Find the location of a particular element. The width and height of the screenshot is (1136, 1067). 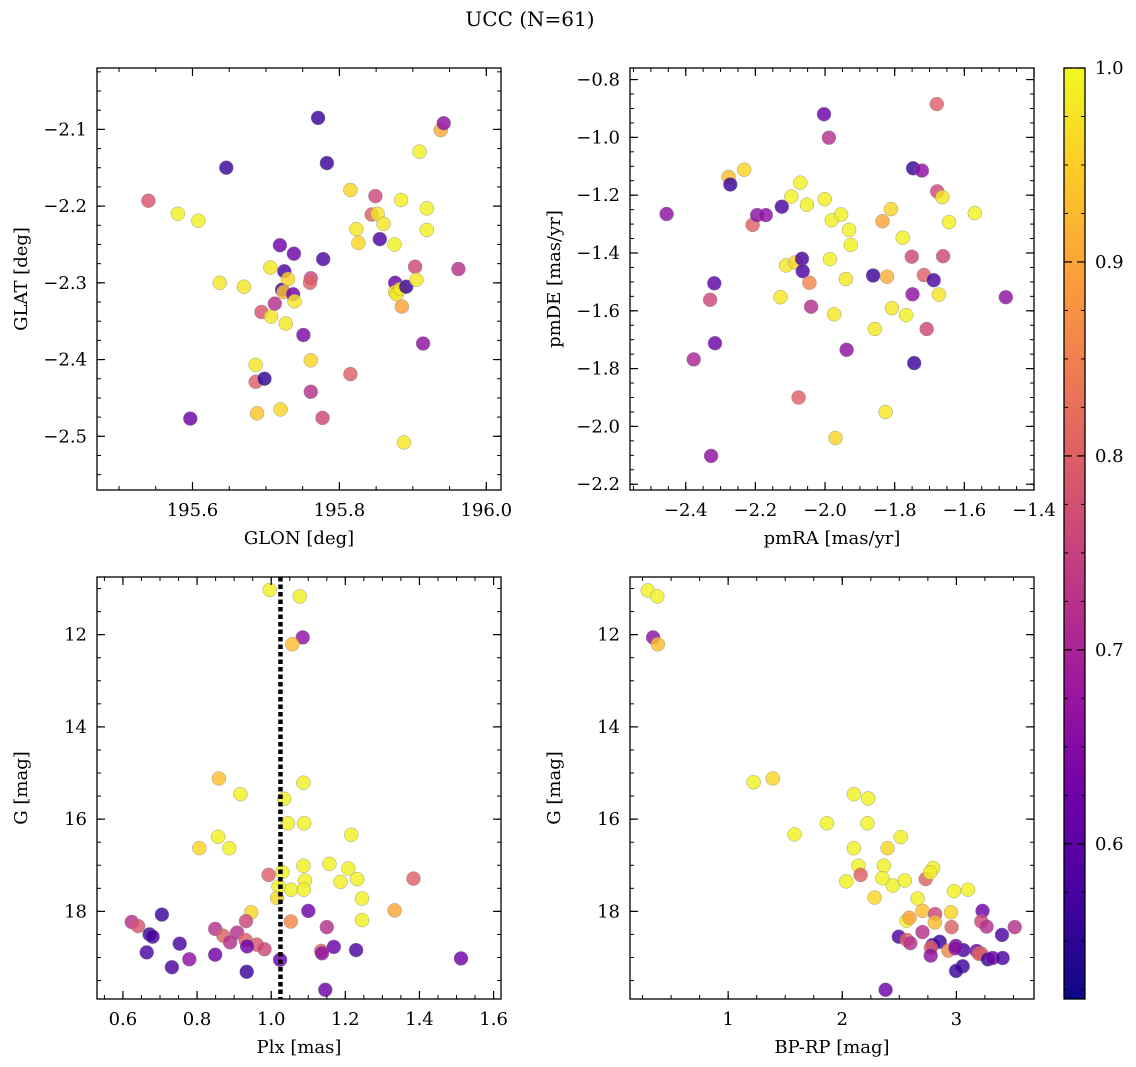

y-axis-label: G [mag] is located at coordinates (21, 787).